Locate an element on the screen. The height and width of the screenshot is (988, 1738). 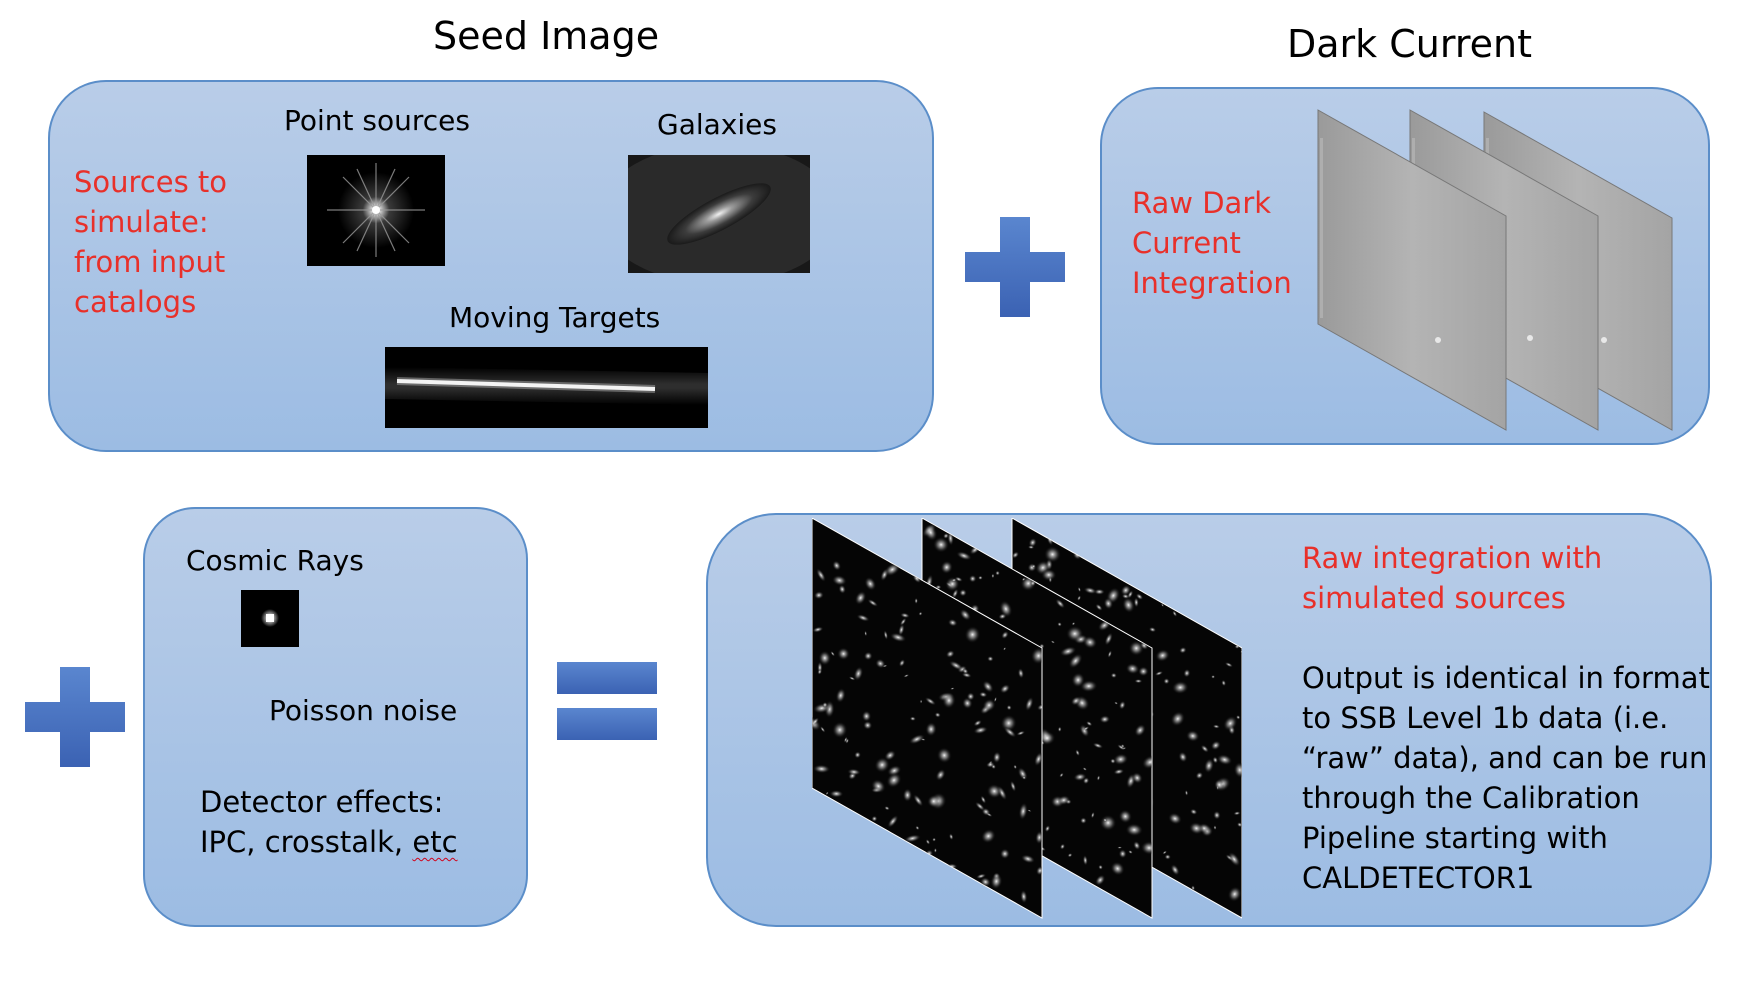
detector-line-2: IPC, crosstalk, etc is located at coordinates (329, 842).